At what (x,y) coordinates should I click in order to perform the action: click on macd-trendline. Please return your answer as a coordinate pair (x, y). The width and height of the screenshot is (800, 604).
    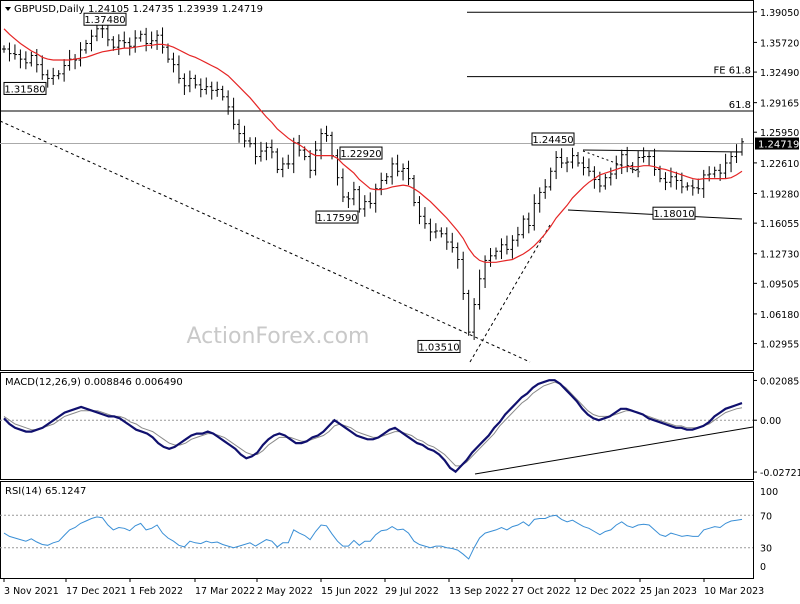
    Looking at the image, I should click on (614, 450).